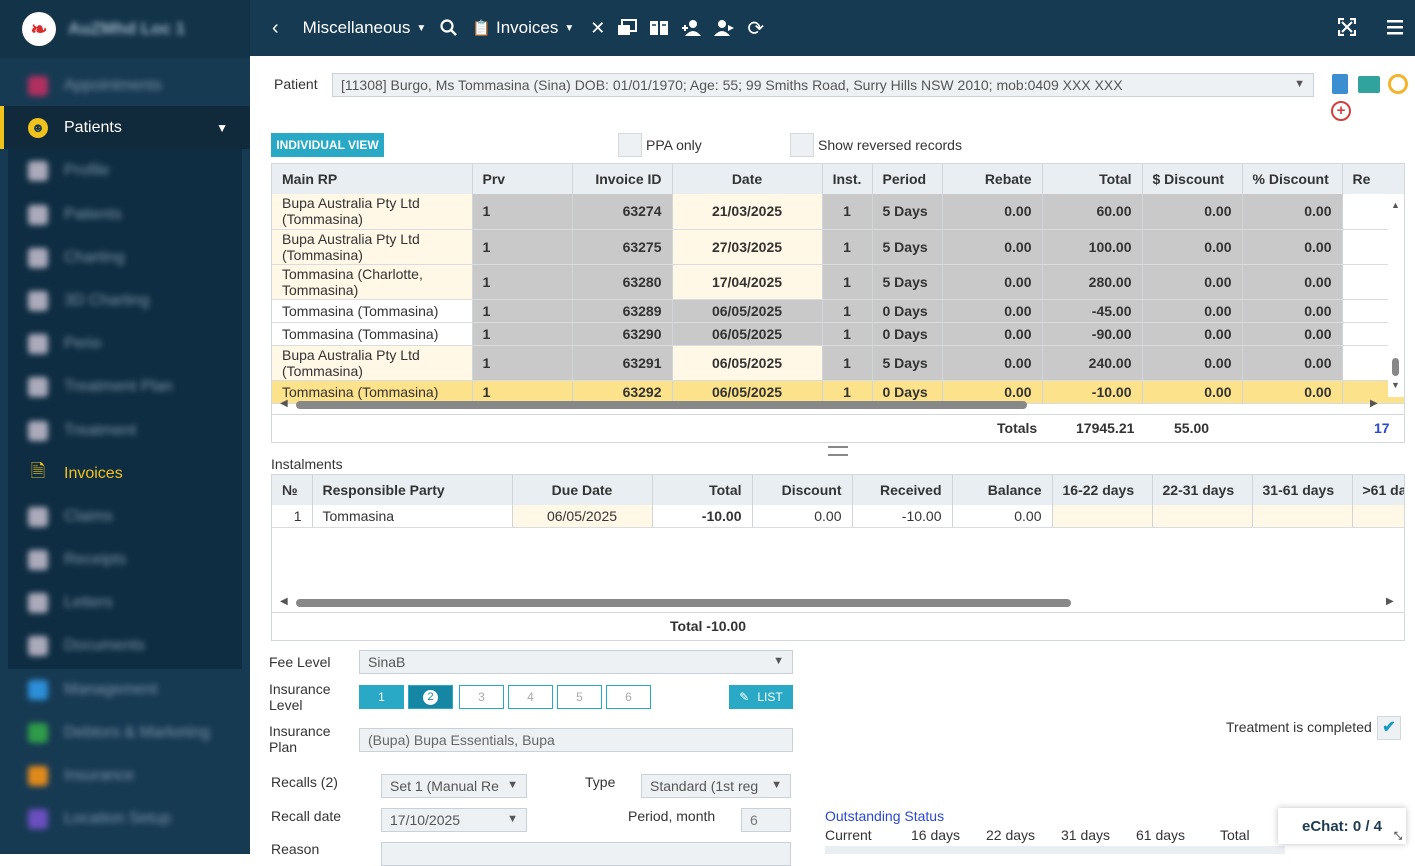 Image resolution: width=1415 pixels, height=866 pixels. Describe the element at coordinates (381, 697) in the screenshot. I see `level-1-button: 1` at that location.